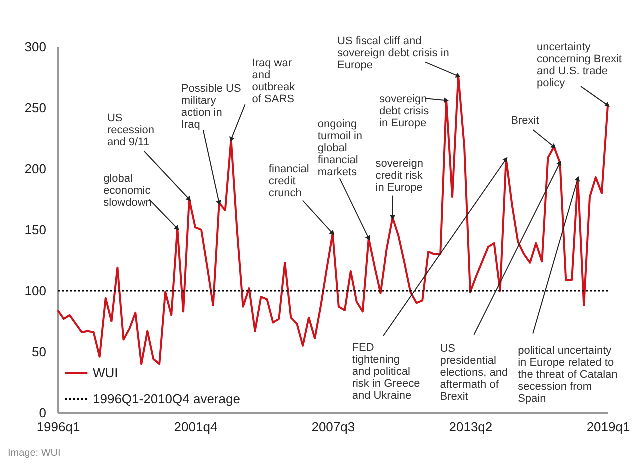  I want to click on legend-label: WUI, so click(105, 373).